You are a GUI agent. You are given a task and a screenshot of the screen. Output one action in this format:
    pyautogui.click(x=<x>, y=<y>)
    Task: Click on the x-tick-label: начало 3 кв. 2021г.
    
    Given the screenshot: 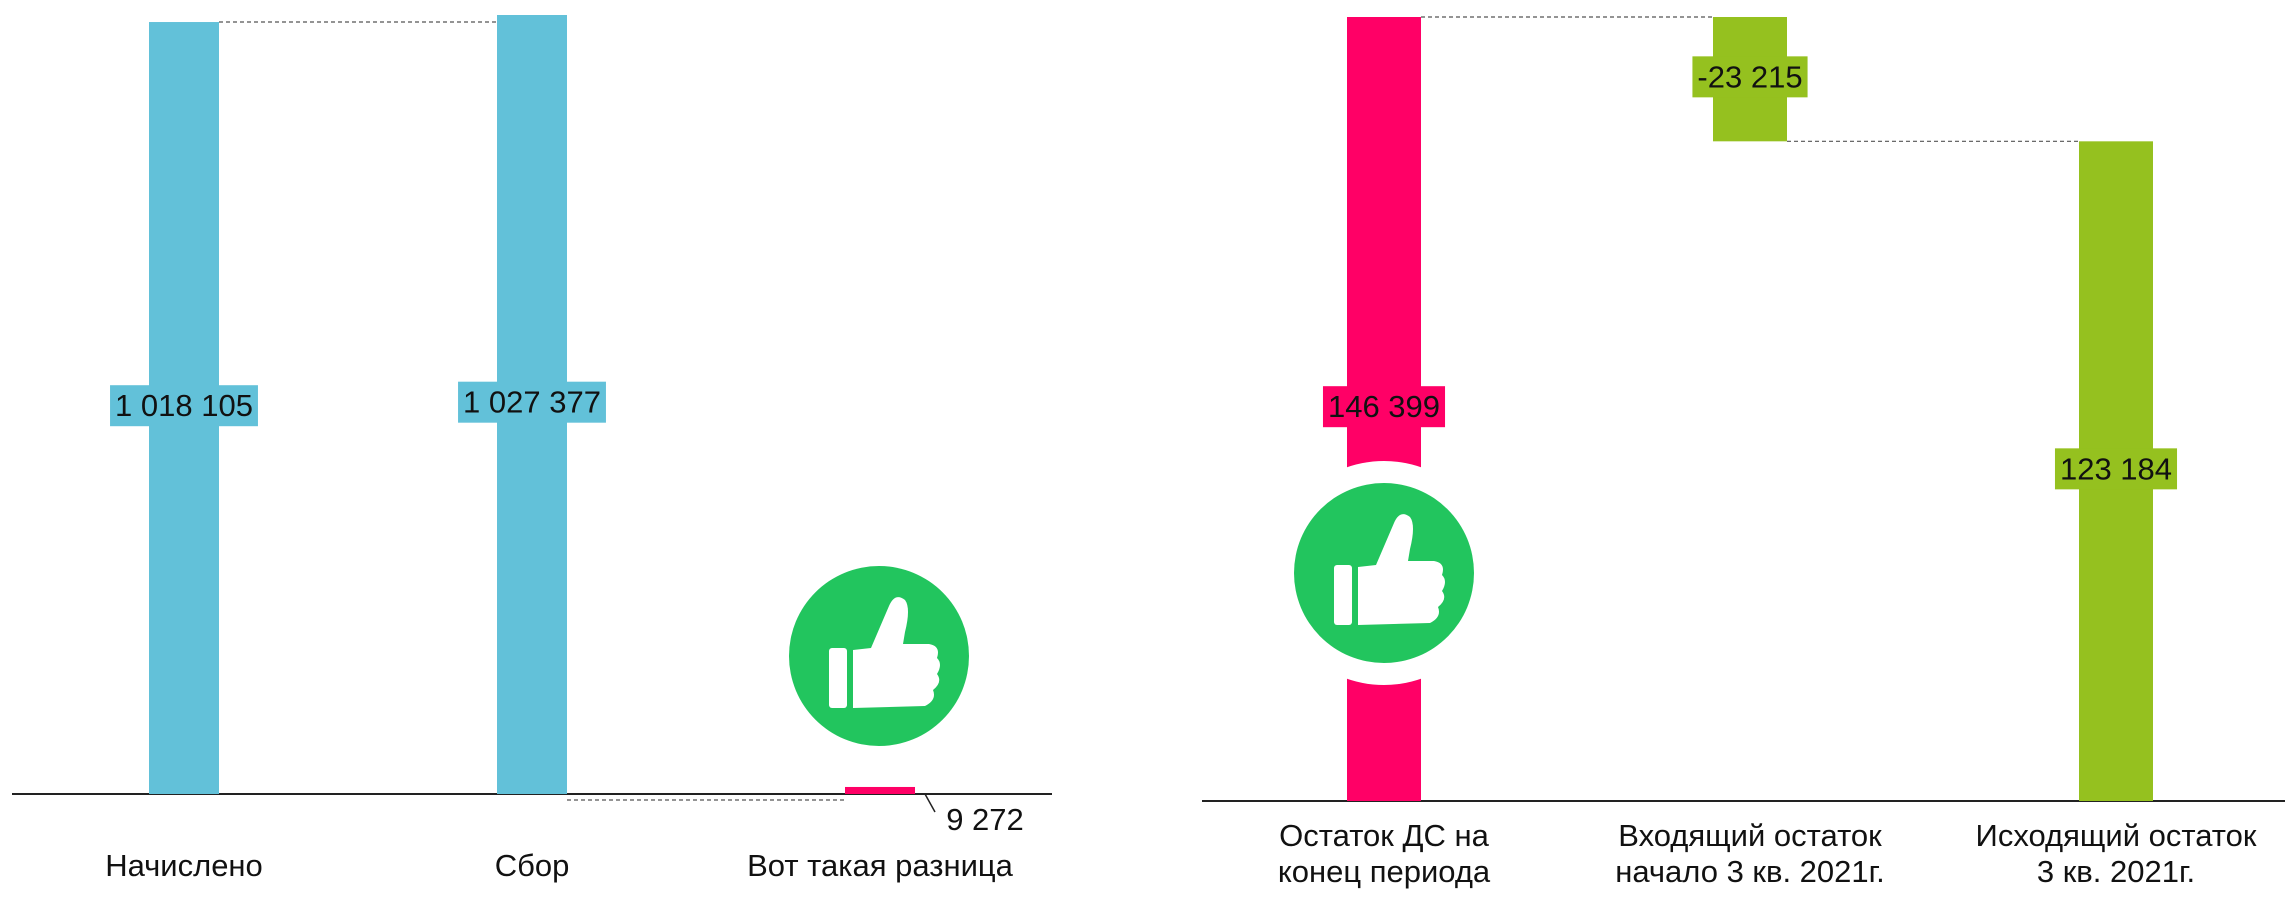 What is the action you would take?
    pyautogui.click(x=1750, y=871)
    